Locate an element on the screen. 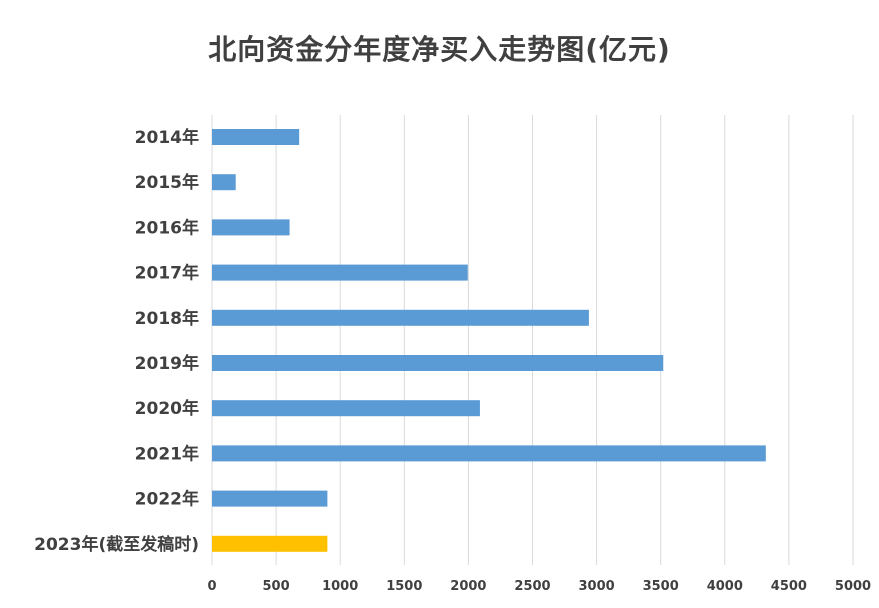  x-tick-label: 1500 is located at coordinates (404, 586).